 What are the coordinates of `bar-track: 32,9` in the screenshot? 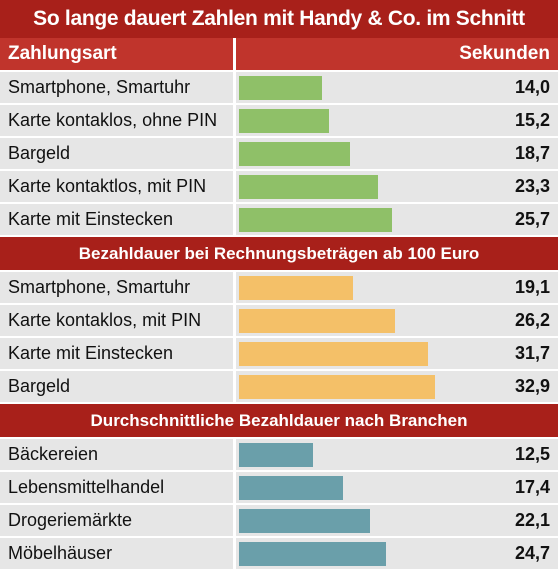 It's located at (397, 386).